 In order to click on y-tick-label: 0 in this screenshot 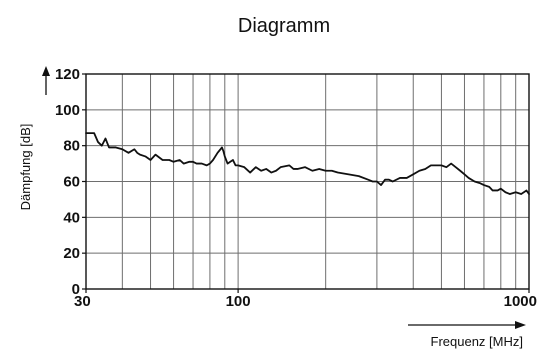, I will do `click(76, 289)`.